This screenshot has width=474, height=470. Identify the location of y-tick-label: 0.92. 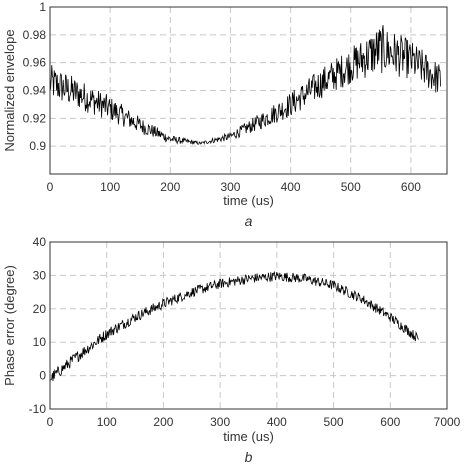
(35, 118).